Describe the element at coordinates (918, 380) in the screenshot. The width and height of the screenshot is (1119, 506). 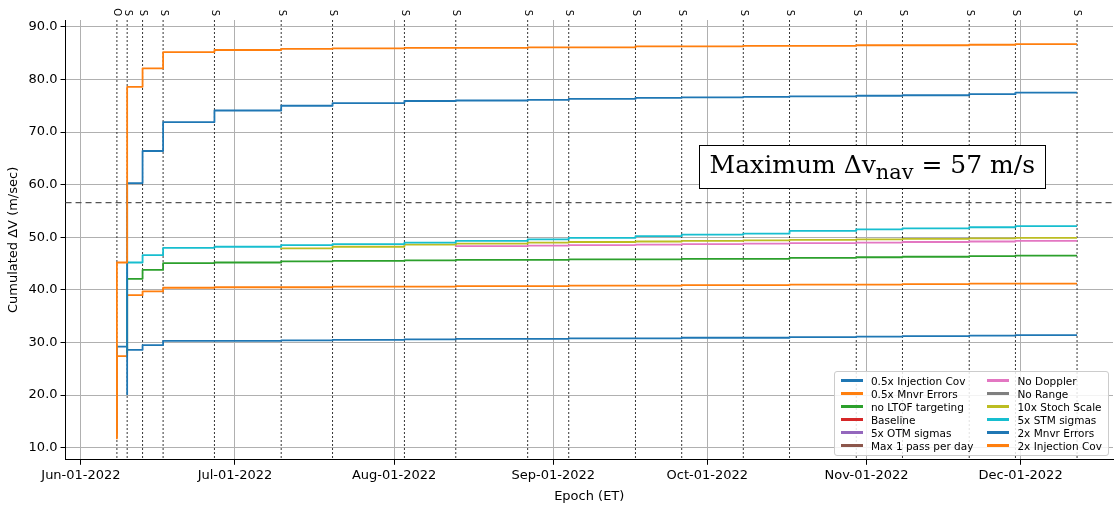
I see `legend-label: 0.5x Injection Cov` at that location.